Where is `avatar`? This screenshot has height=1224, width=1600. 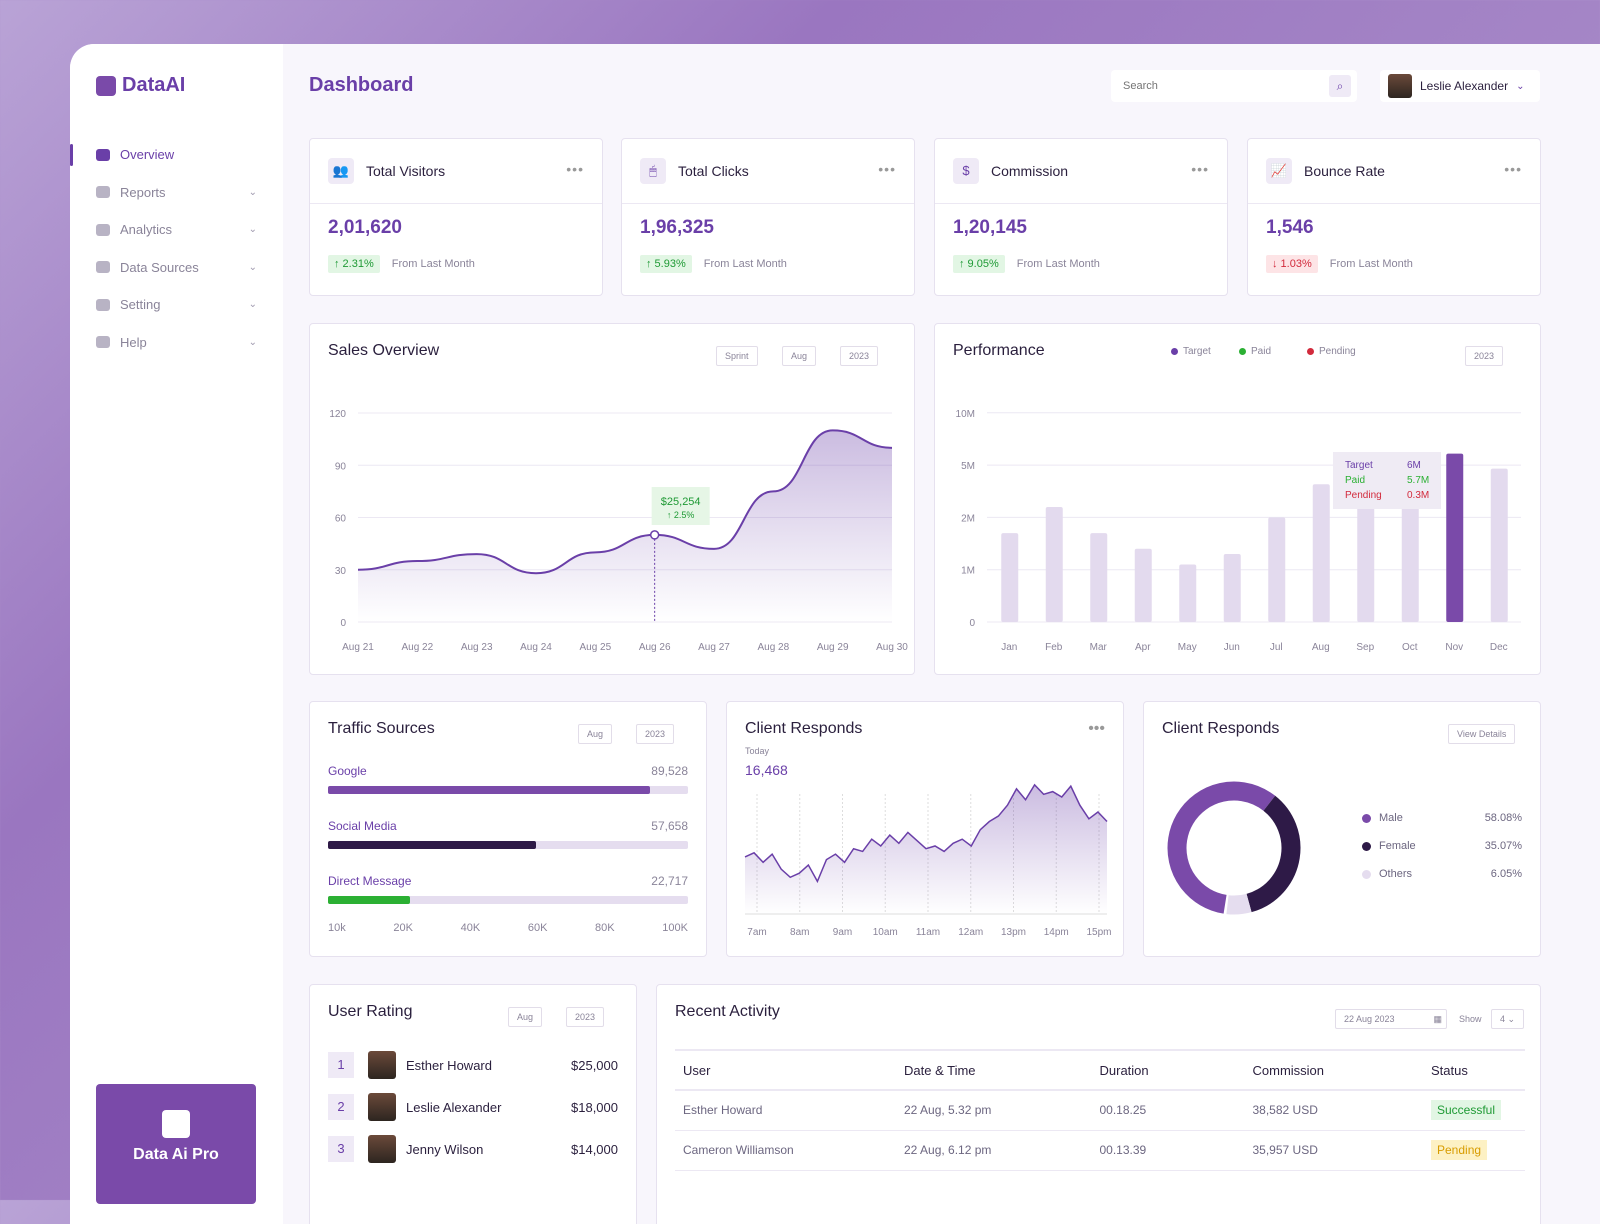 avatar is located at coordinates (382, 1107).